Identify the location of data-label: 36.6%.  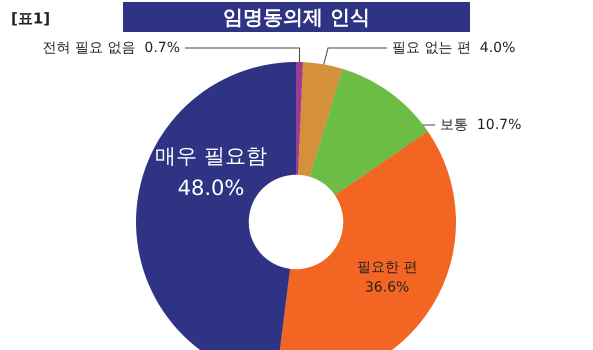
(387, 287).